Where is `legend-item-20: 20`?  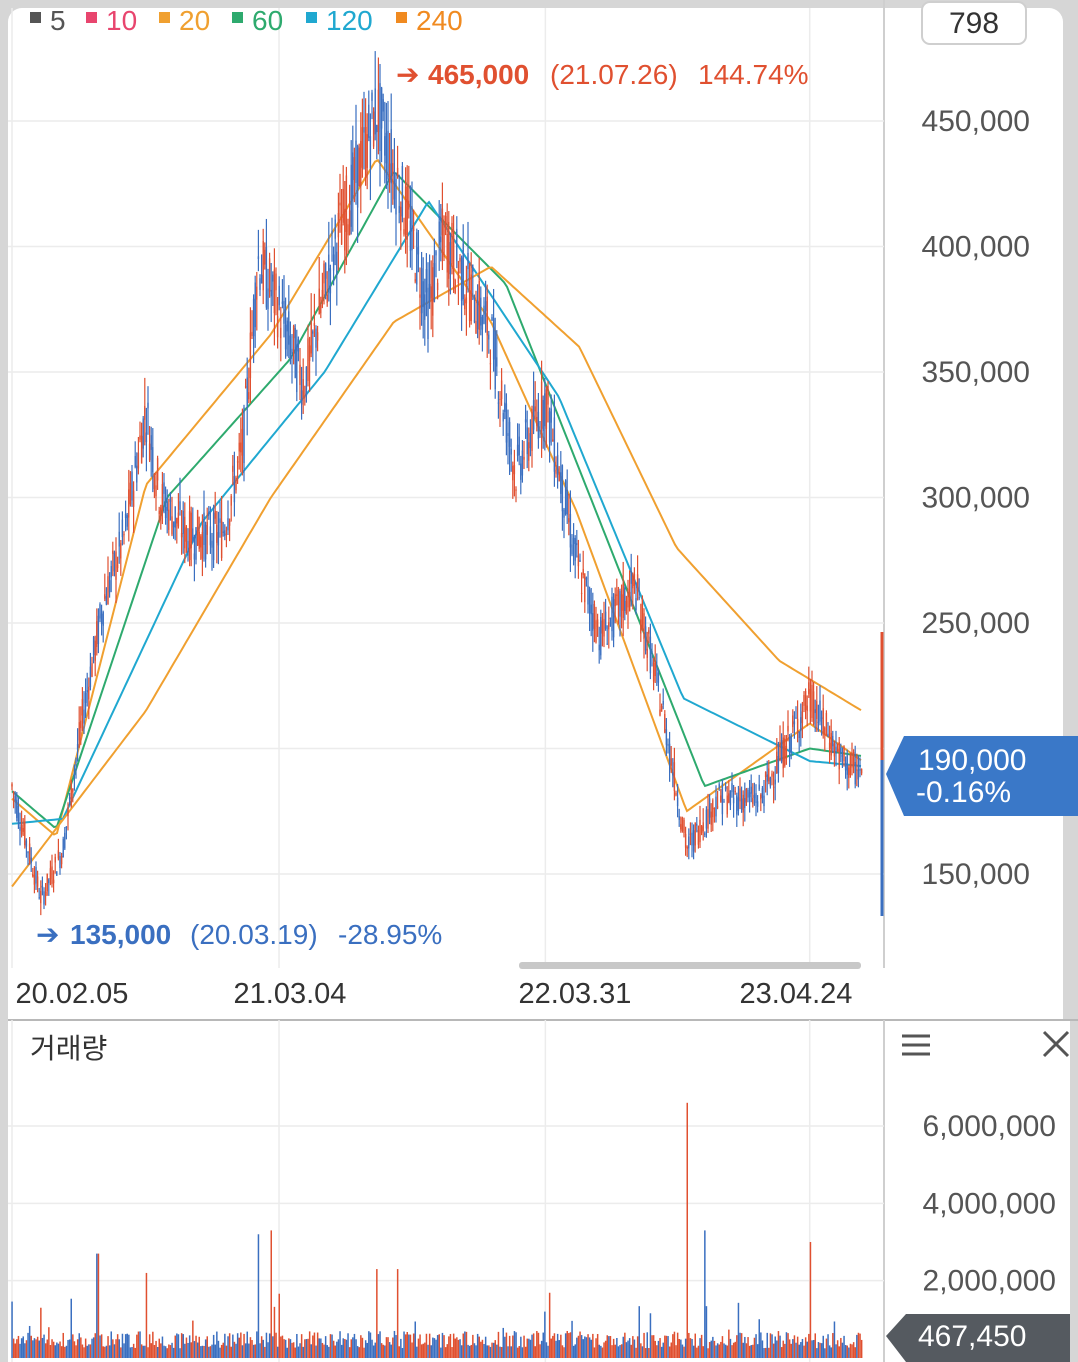
legend-item-20: 20 is located at coordinates (194, 20).